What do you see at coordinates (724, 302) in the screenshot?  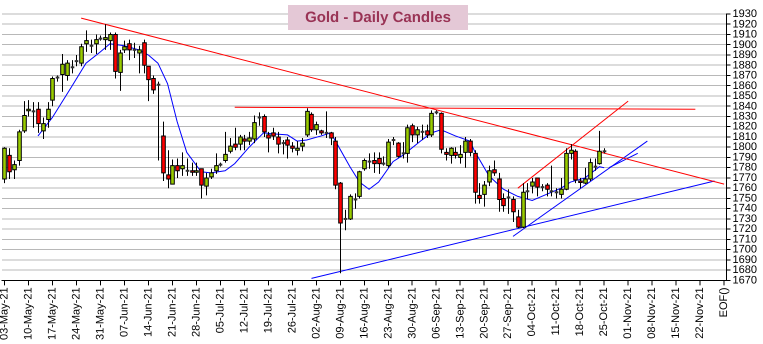 I see `x-tick-label: EOF()` at bounding box center [724, 302].